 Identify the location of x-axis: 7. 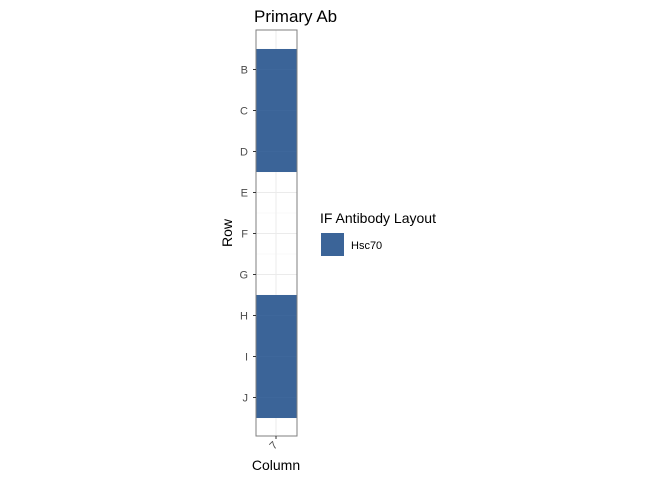
(273, 444).